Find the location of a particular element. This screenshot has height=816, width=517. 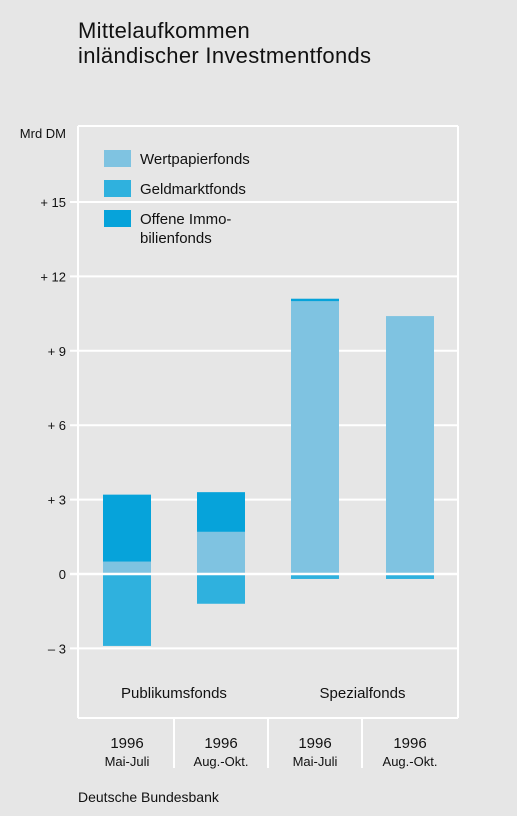

y-tick-label: + 6 is located at coordinates (57, 425).